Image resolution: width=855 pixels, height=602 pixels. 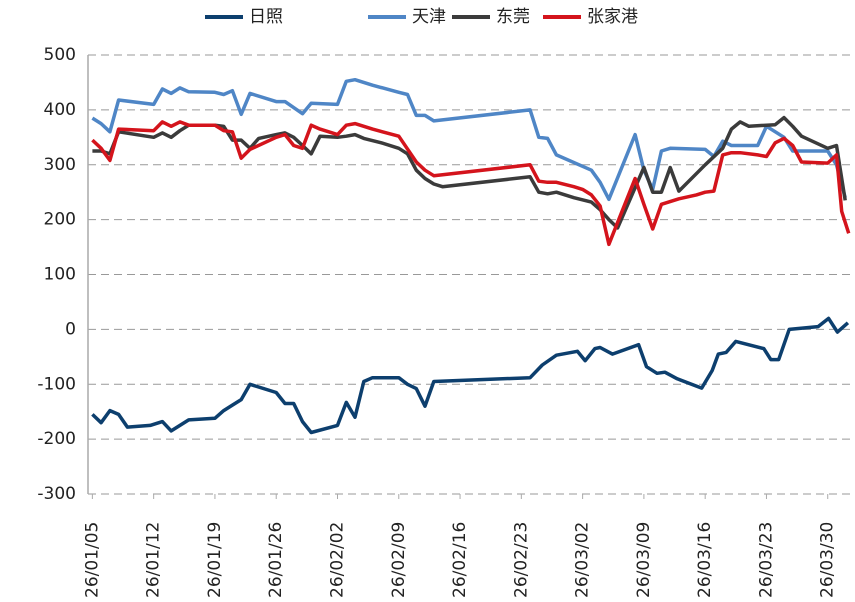 I want to click on y-tick-label: -300, so click(x=56, y=494).